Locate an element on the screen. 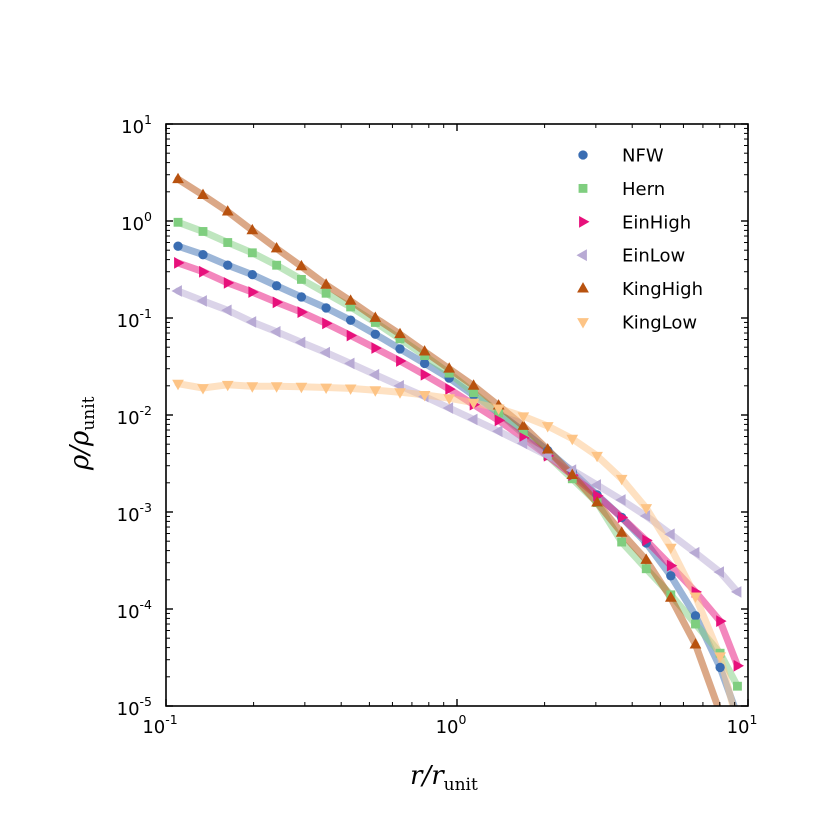  x-axis-label-sub: unit is located at coordinates (461, 785).